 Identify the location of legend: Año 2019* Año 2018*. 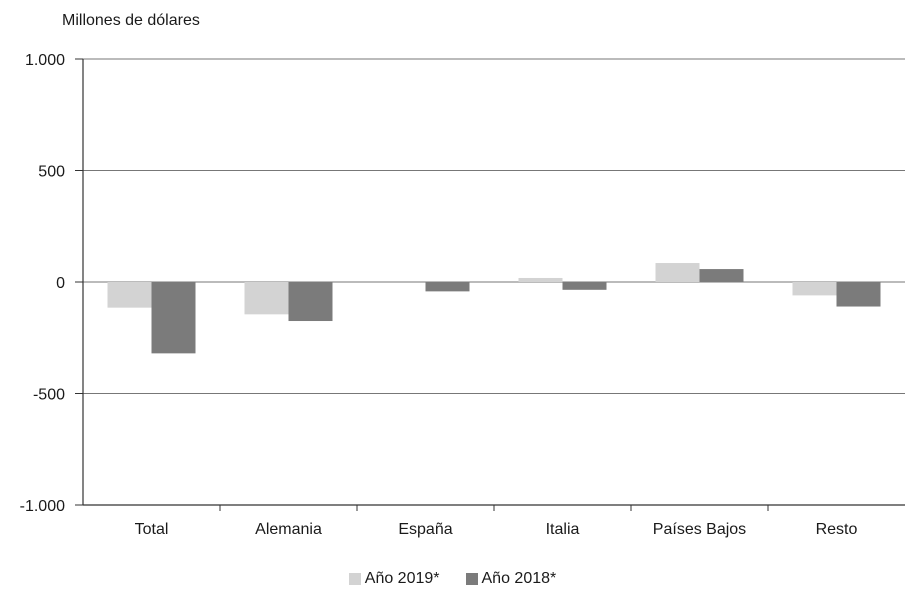
(452, 579).